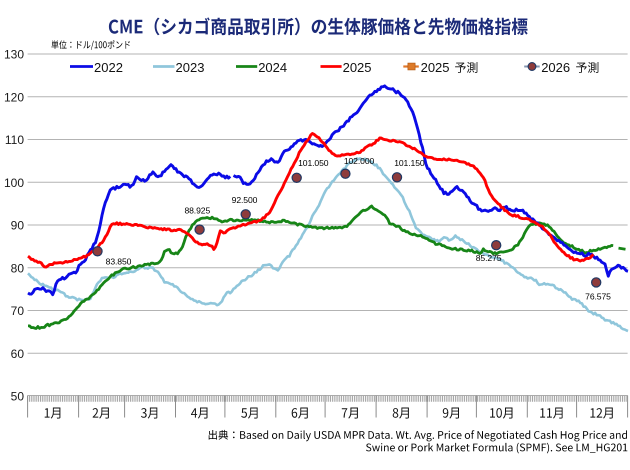 The height and width of the screenshot is (470, 630). I want to click on svg-text: 2023, so click(190, 67).